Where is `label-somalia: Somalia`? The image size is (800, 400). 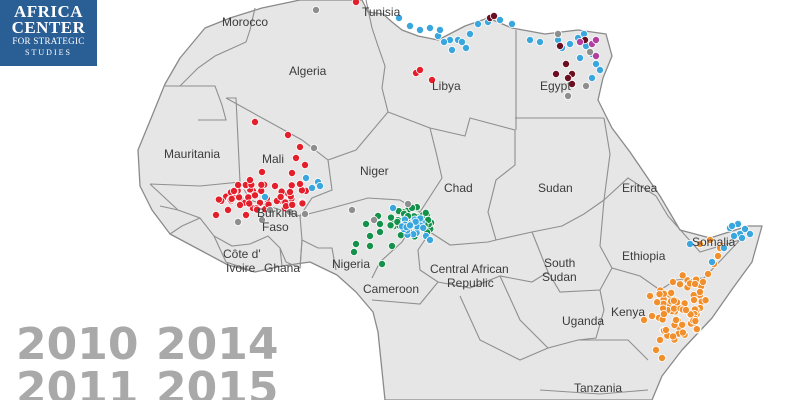 label-somalia: Somalia is located at coordinates (714, 242).